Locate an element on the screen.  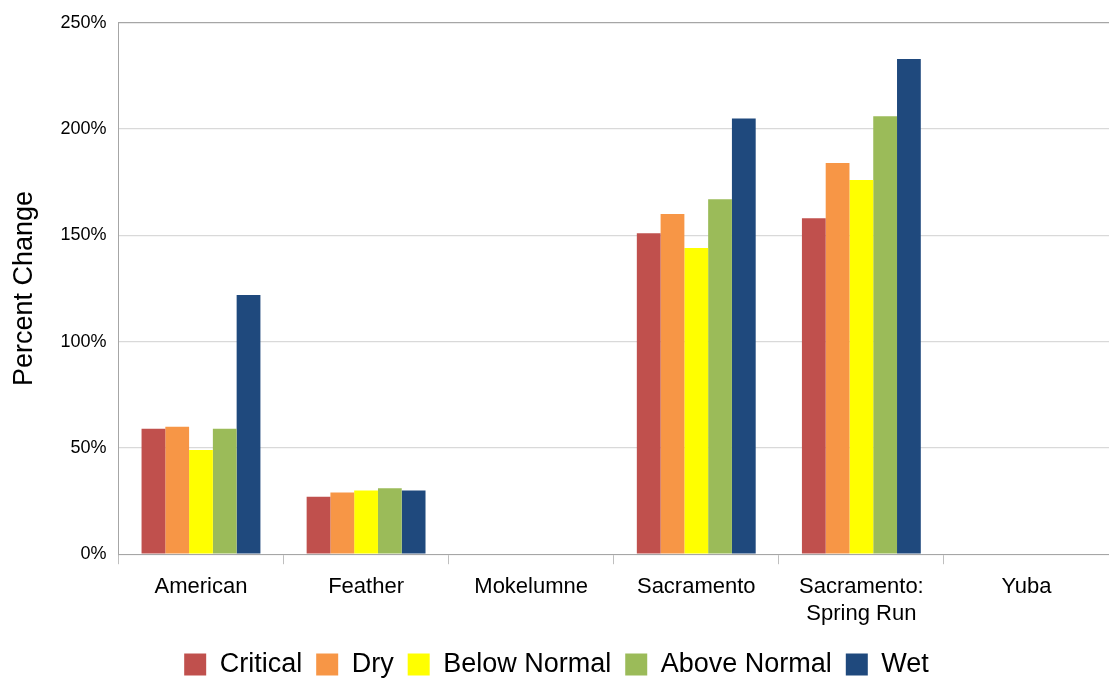
legend-label: Critical is located at coordinates (261, 662).